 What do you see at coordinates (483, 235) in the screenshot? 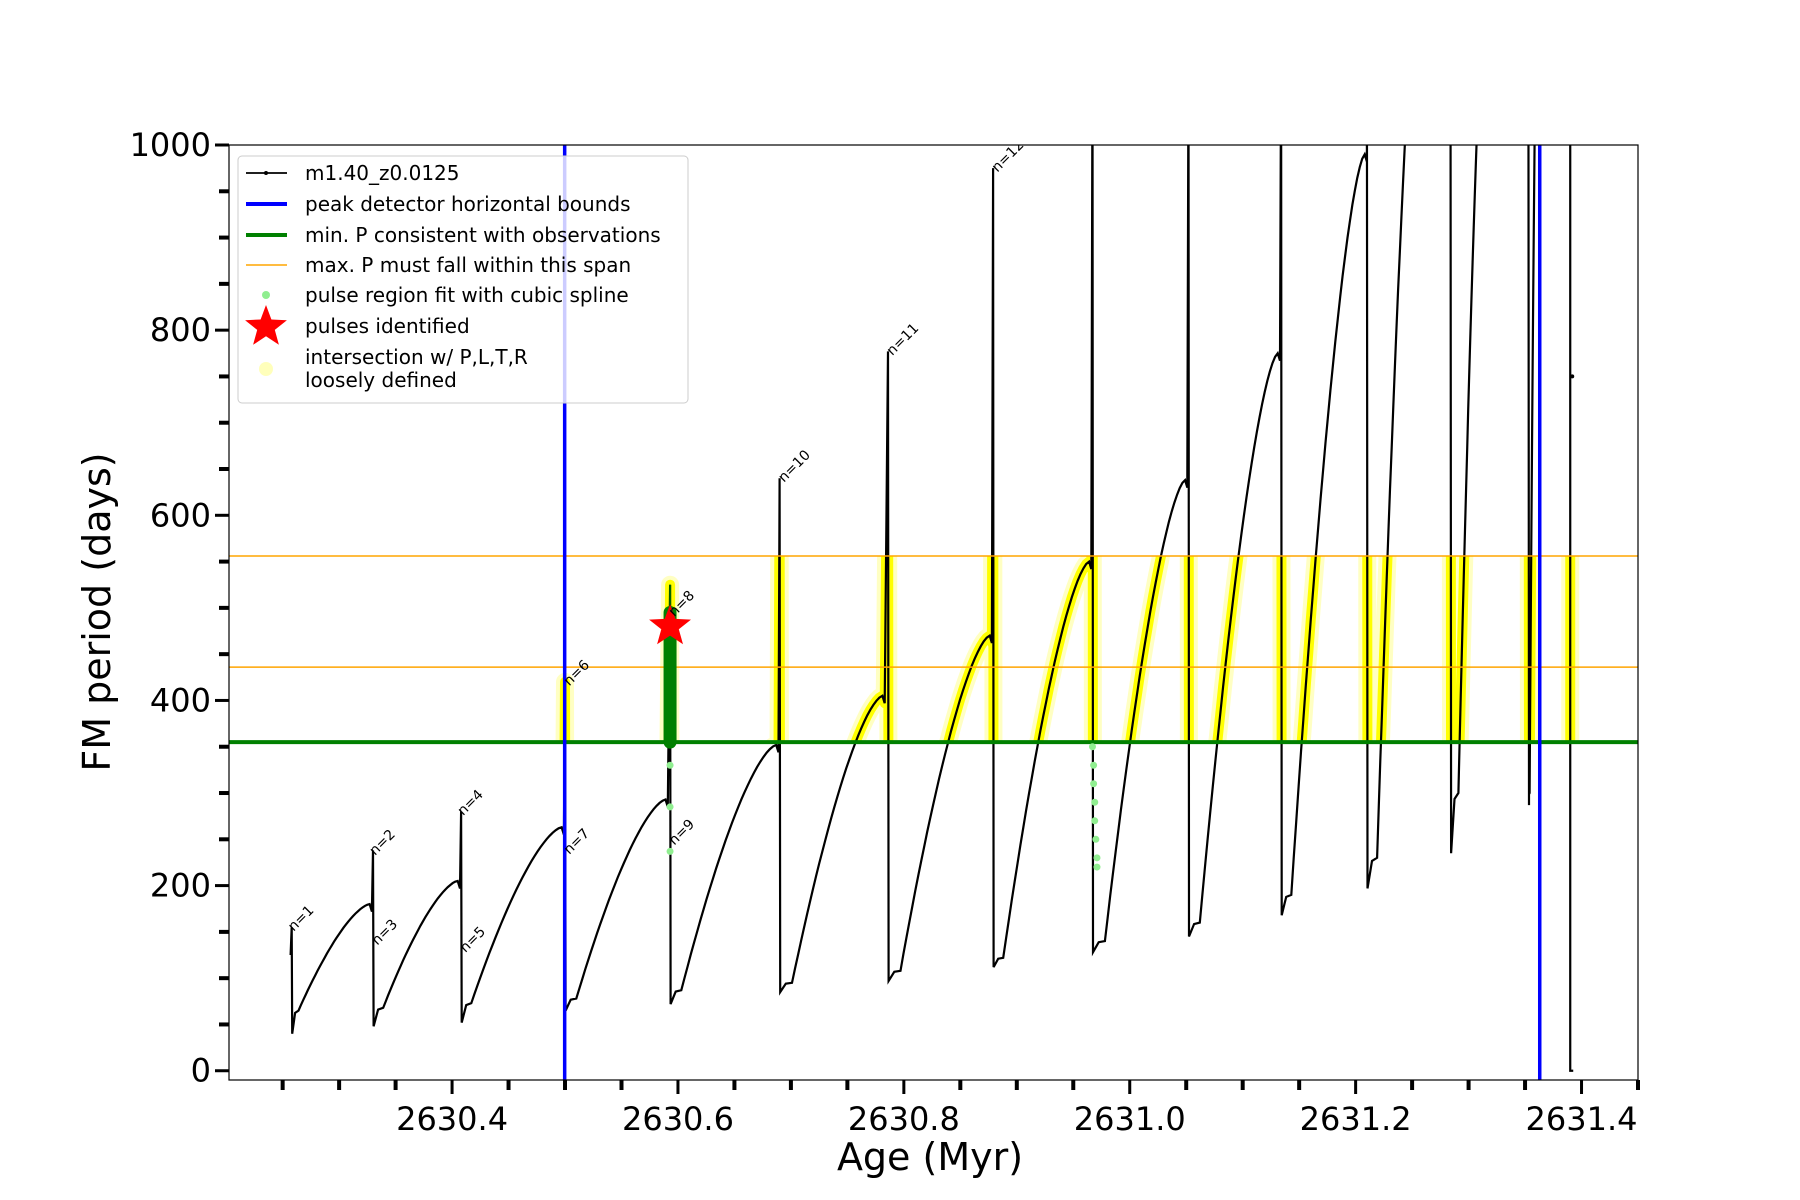
I see `legend-label-min-p: min. P consistent with observations` at bounding box center [483, 235].